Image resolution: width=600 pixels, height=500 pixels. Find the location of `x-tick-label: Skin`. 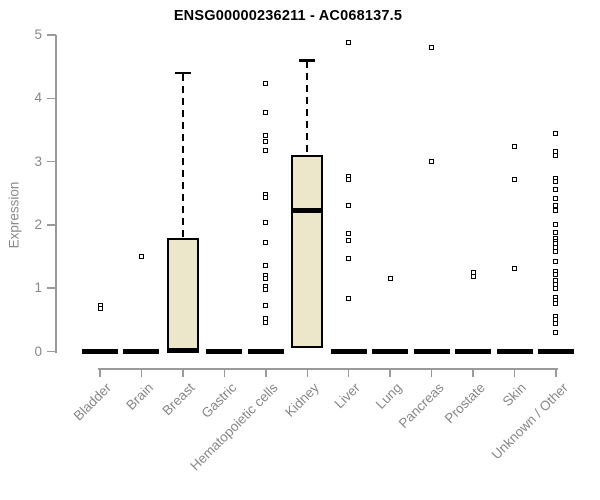

x-tick-label: Skin is located at coordinates (514, 395).